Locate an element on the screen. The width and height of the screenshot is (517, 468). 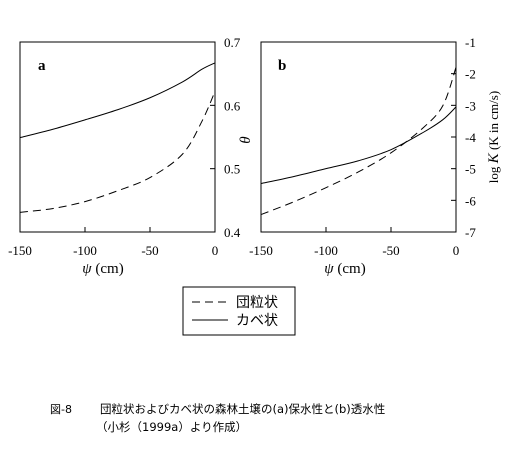
x-tick-label-b-0: -150 is located at coordinates (261, 250).